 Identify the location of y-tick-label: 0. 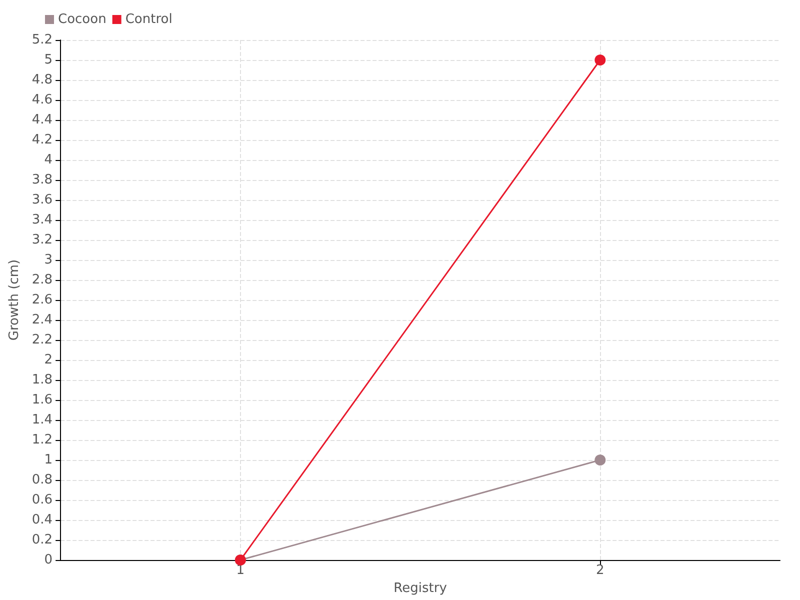
(48, 560).